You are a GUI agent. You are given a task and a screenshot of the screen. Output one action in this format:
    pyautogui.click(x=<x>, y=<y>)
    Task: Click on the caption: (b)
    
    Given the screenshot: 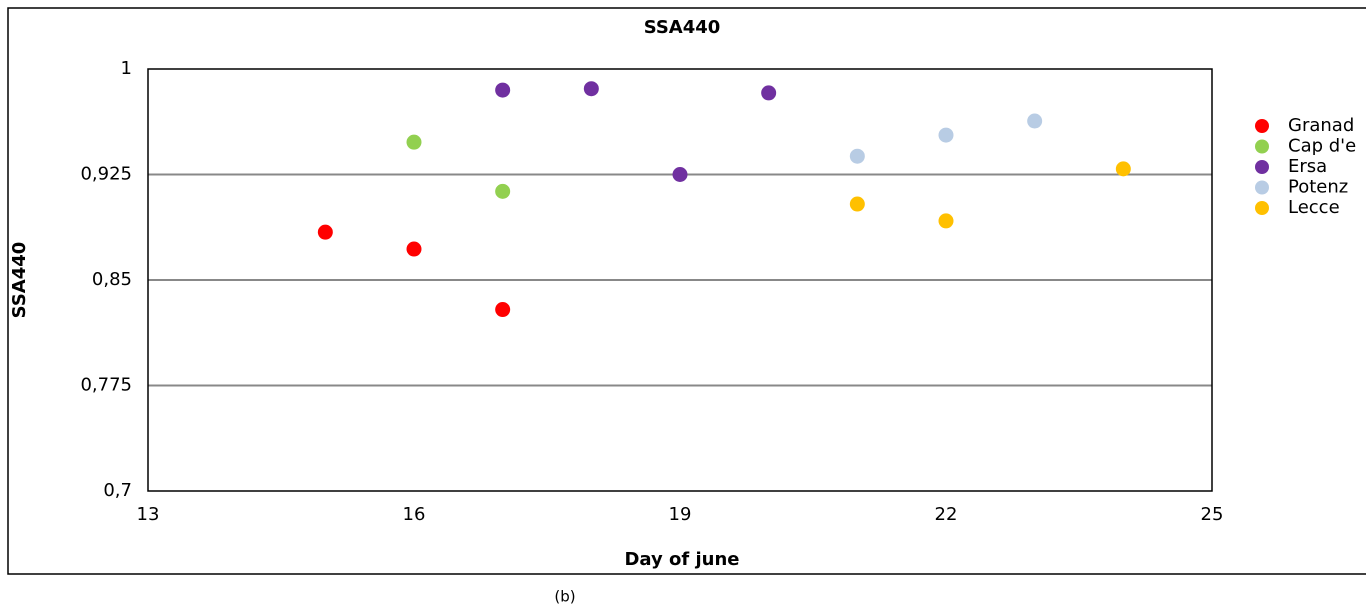 What is the action you would take?
    pyautogui.click(x=564, y=597)
    